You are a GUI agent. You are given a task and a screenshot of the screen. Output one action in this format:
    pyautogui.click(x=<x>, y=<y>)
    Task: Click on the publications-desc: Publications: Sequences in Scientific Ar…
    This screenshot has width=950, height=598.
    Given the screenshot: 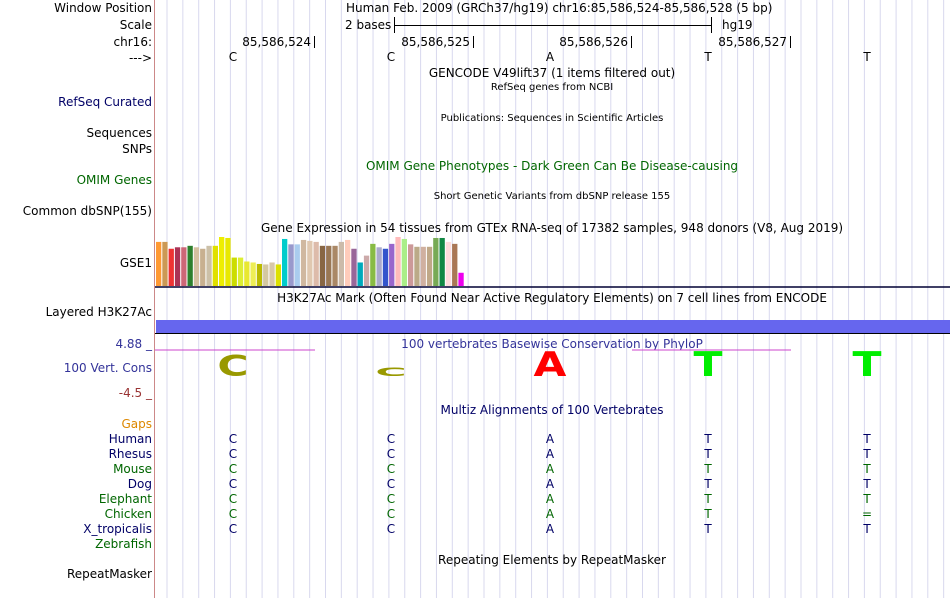 What is the action you would take?
    pyautogui.click(x=552, y=118)
    